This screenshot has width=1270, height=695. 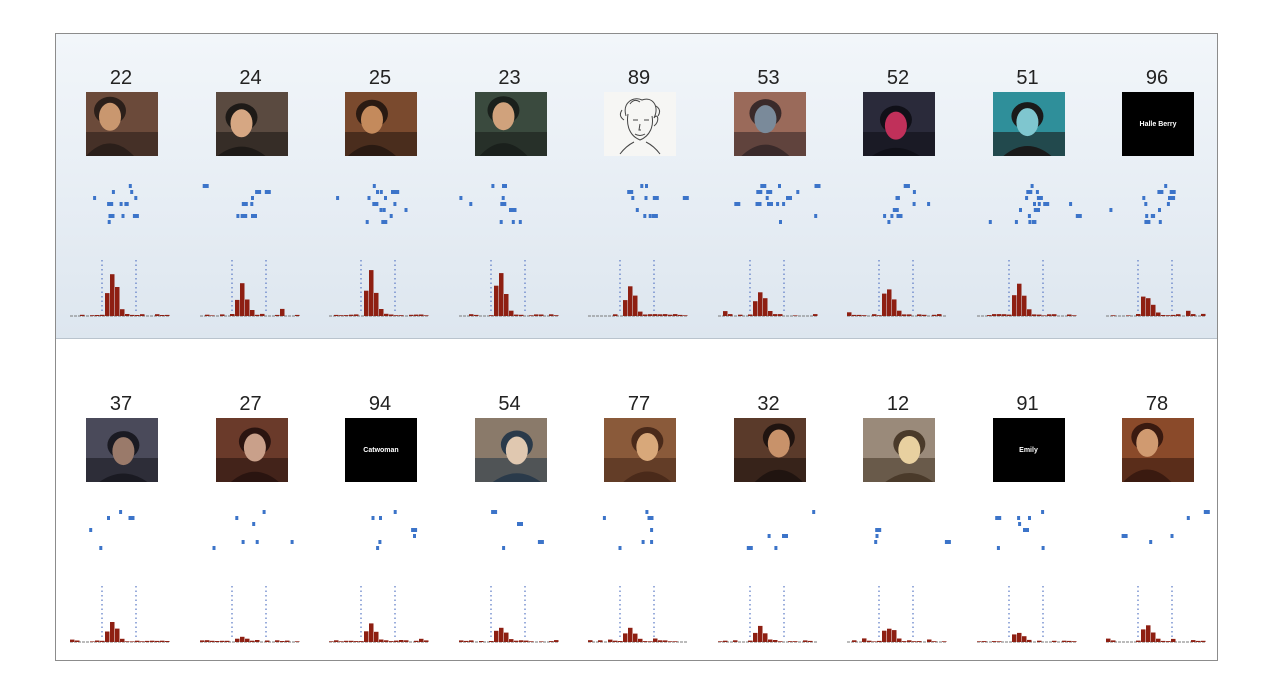 I want to click on stimulus-number: 37, so click(x=121, y=404).